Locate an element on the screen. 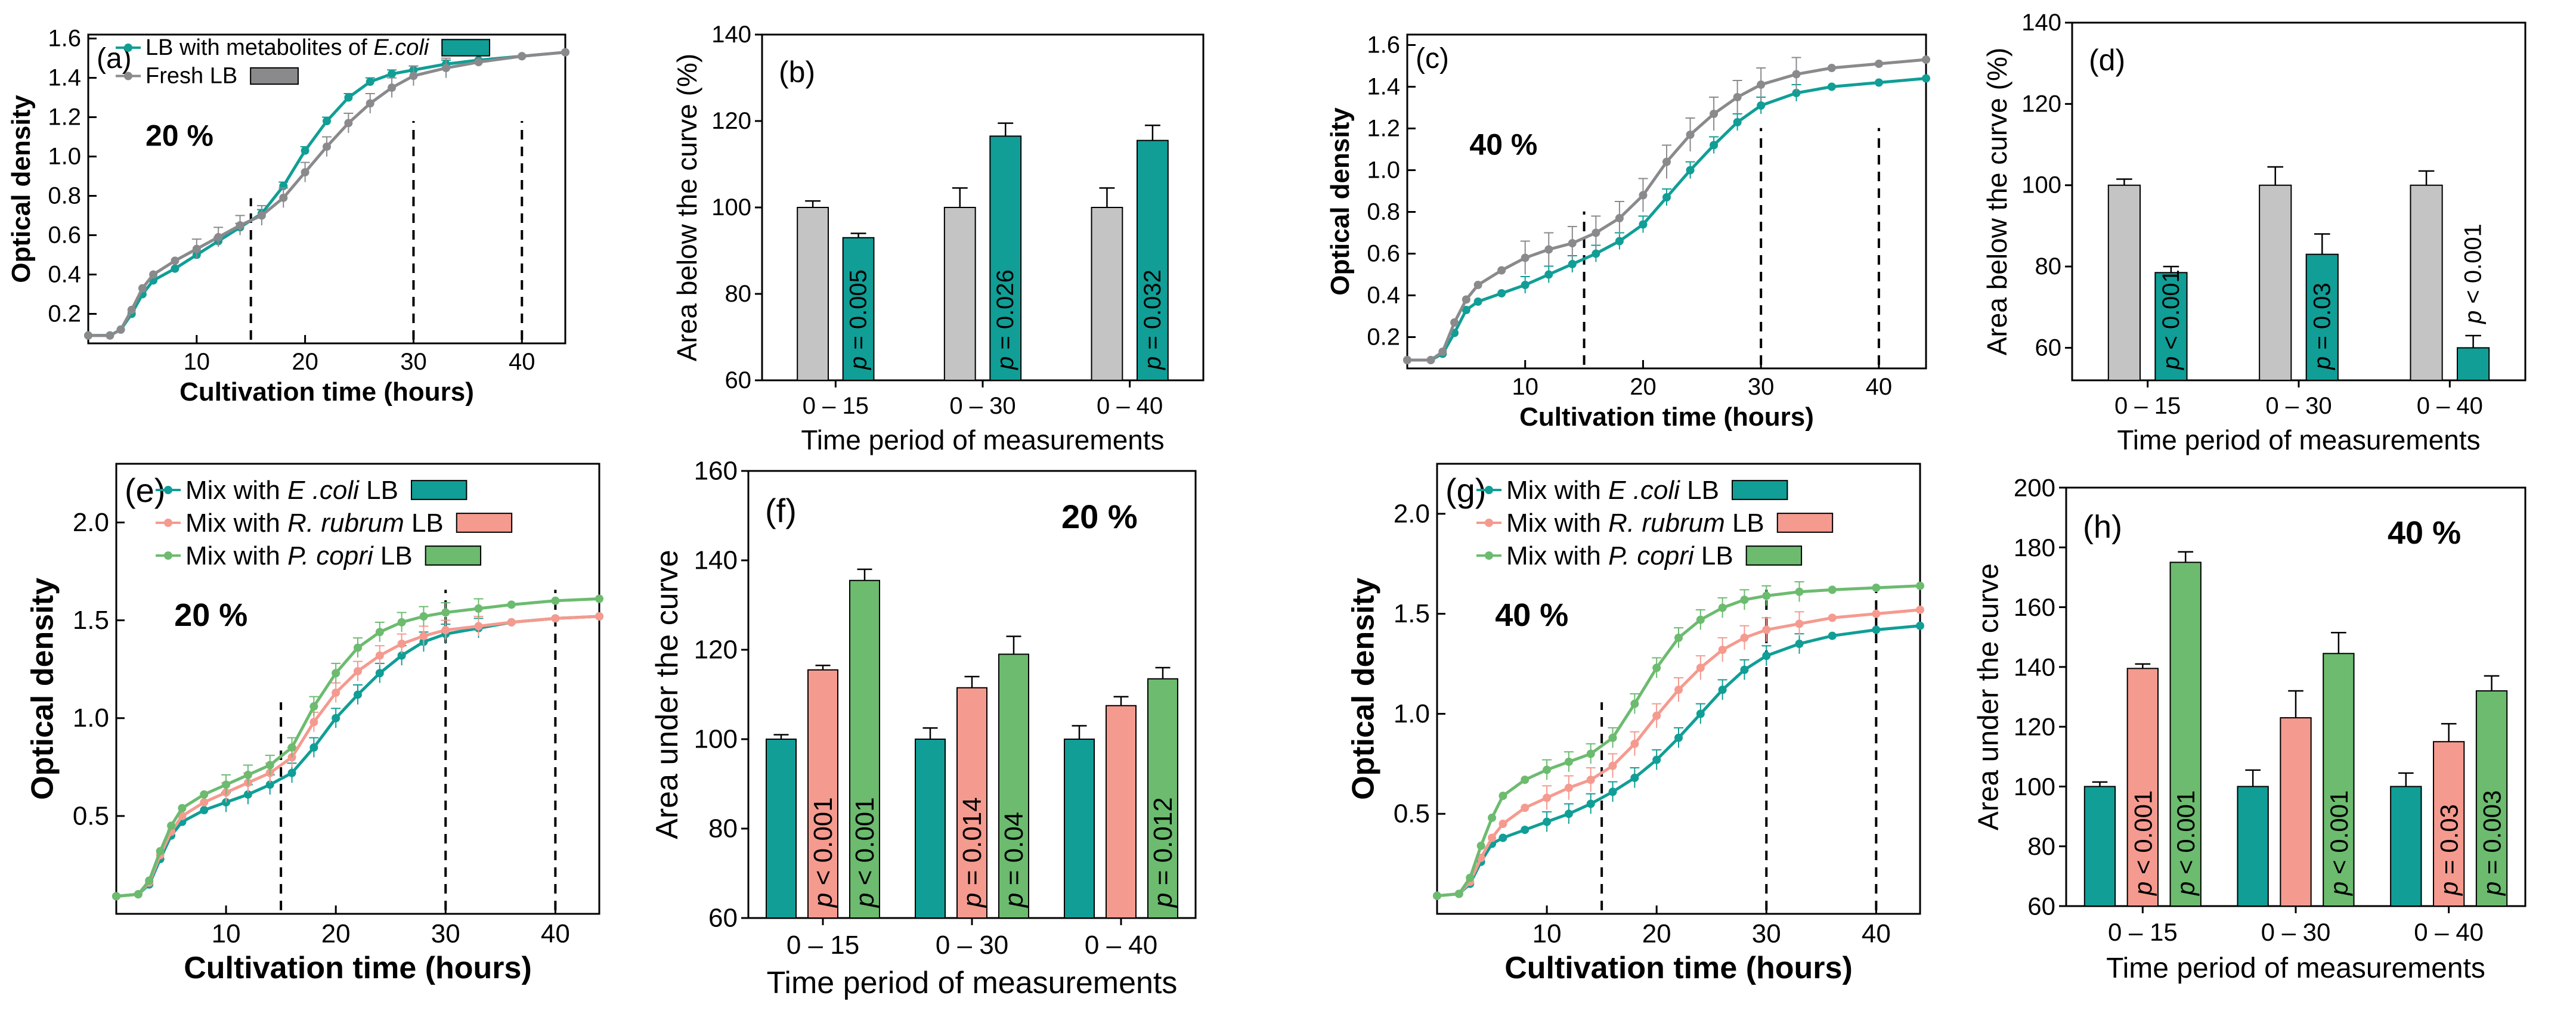  legend-swatch is located at coordinates (454, 555).